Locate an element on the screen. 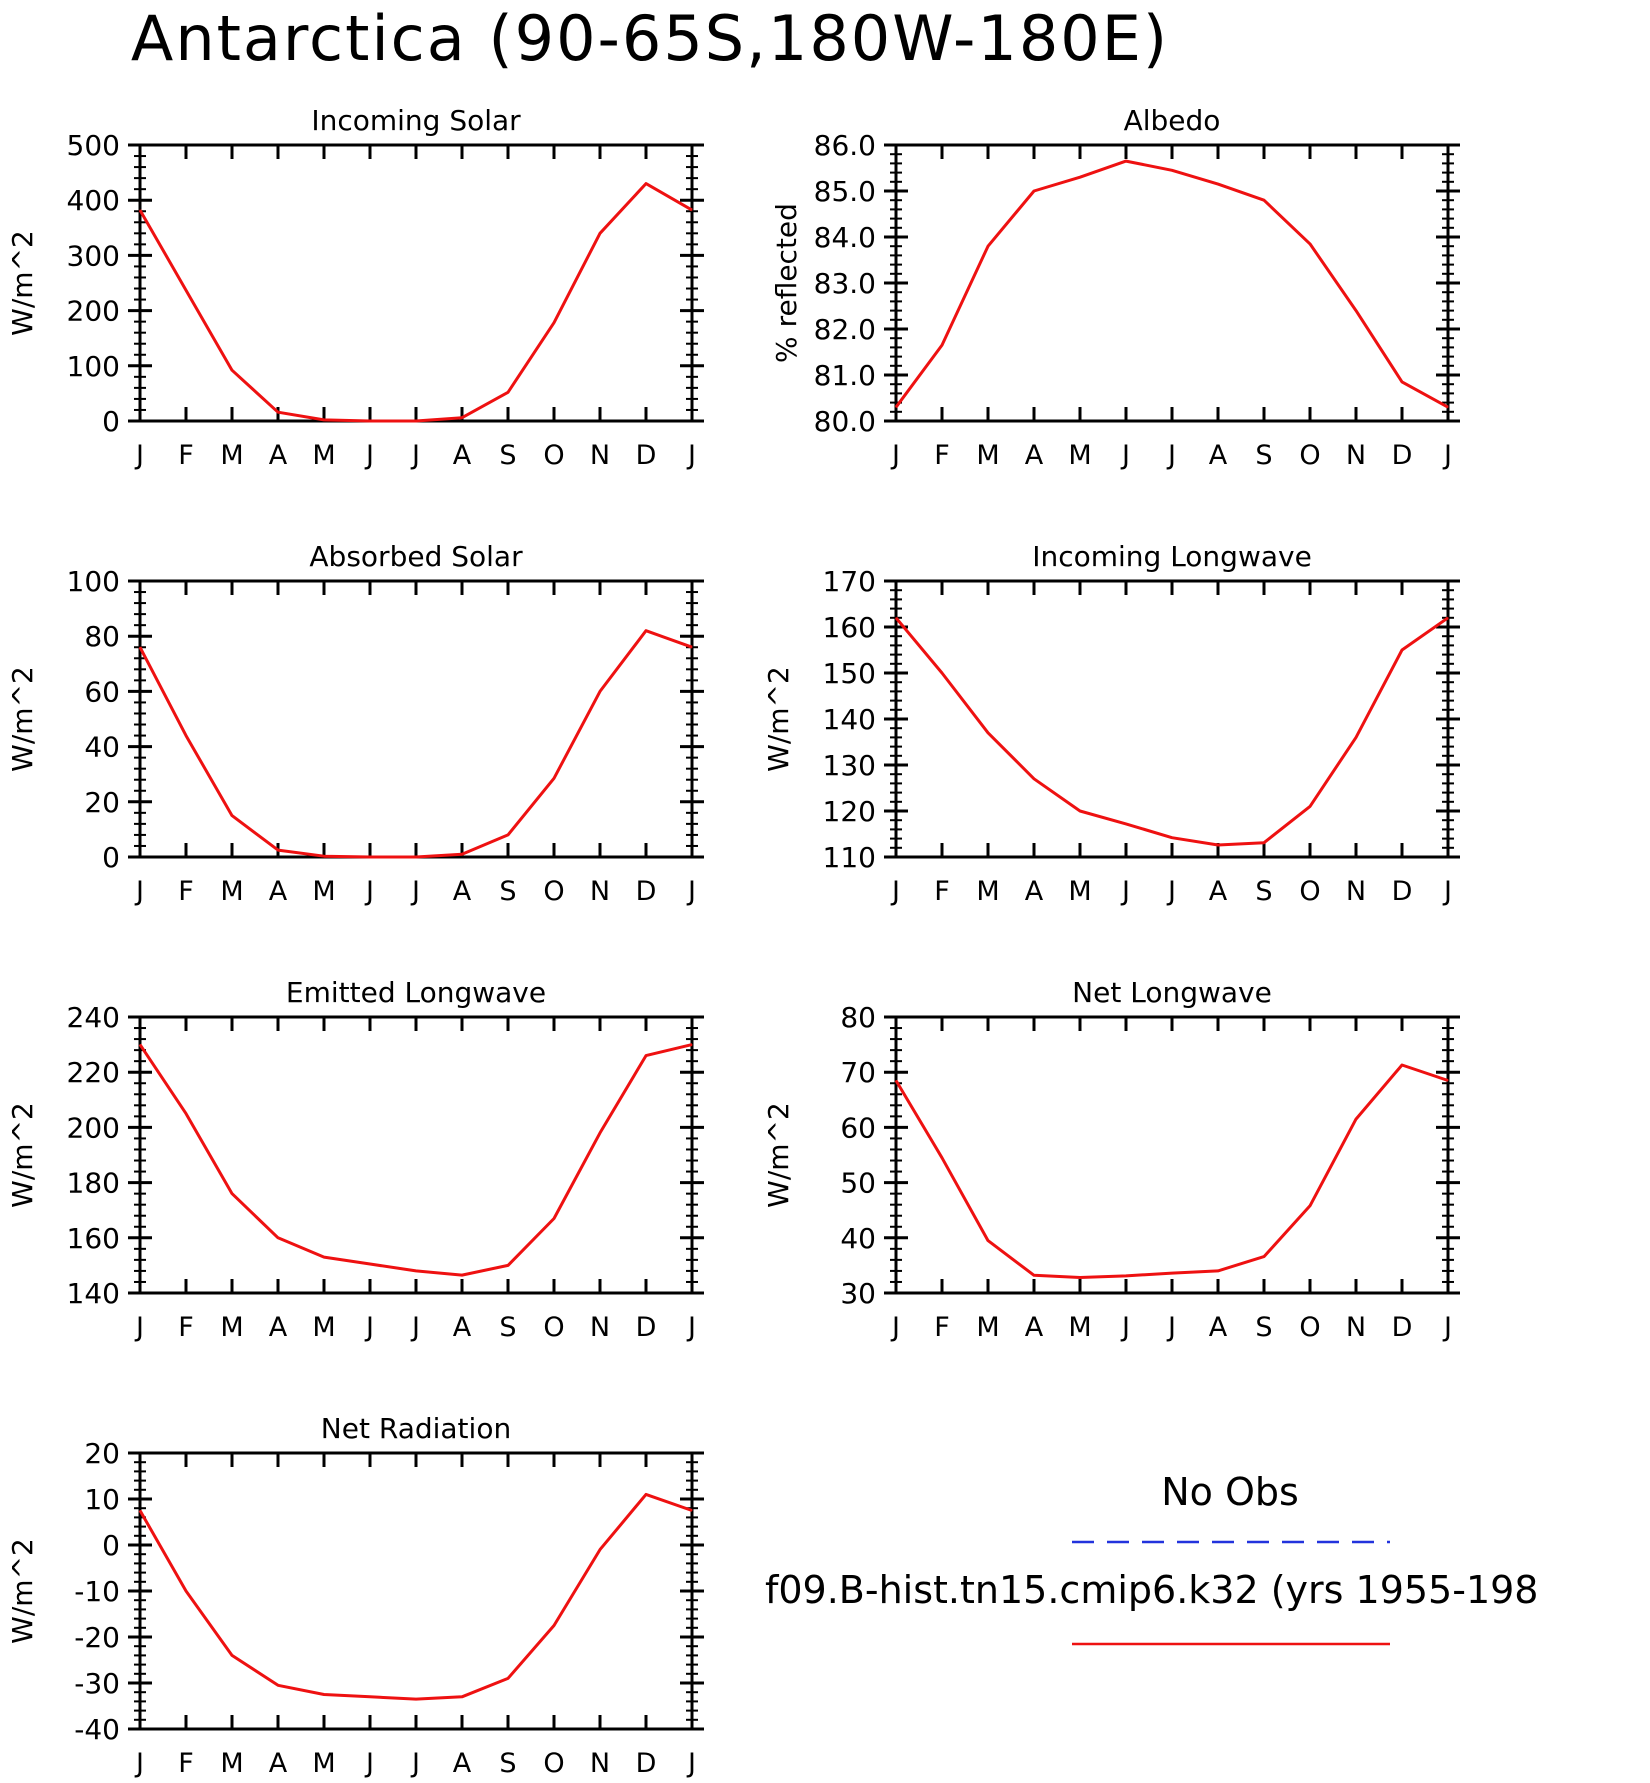 Image resolution: width=1650 pixels, height=1783 pixels. x-tick-label: F is located at coordinates (186, 1763).